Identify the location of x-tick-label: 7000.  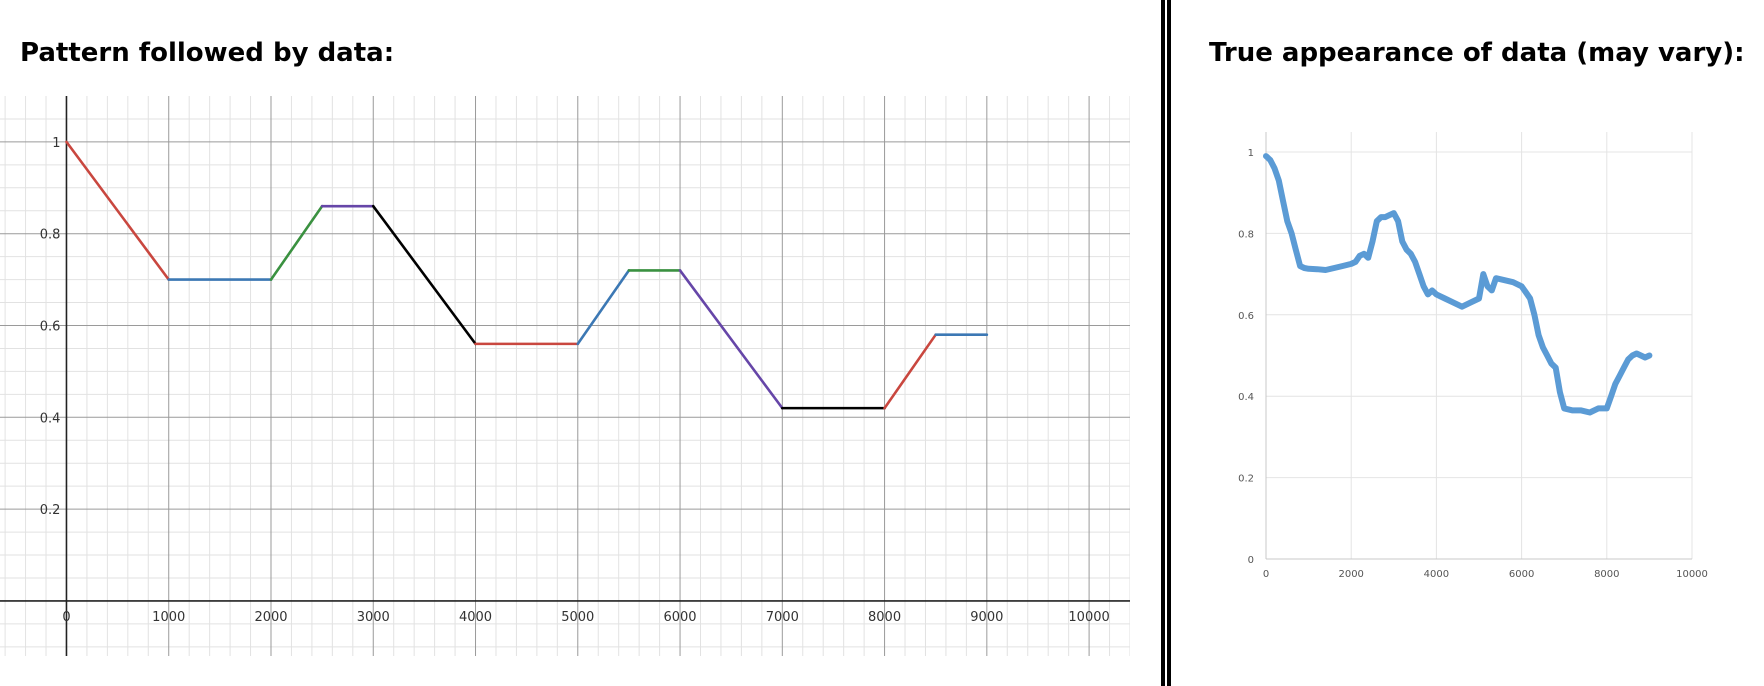
(782, 617).